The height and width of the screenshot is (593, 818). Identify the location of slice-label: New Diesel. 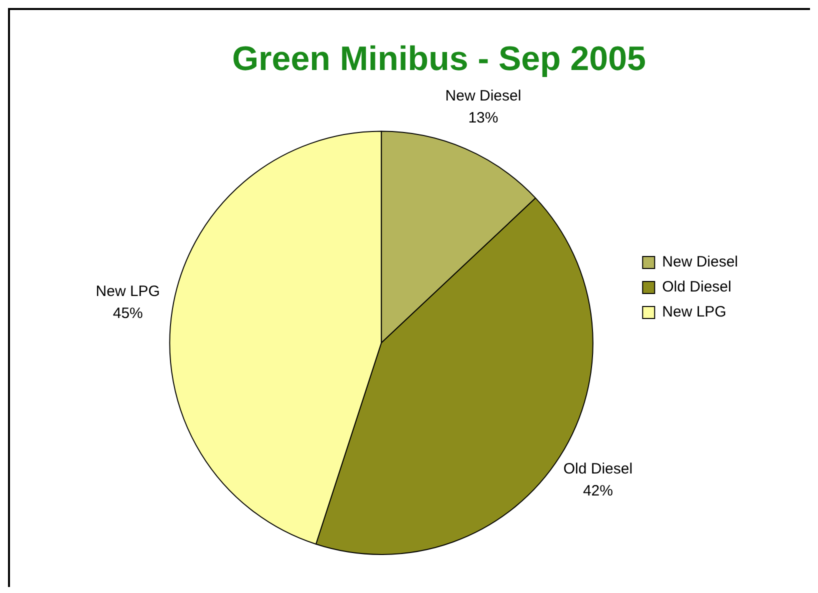
(483, 96).